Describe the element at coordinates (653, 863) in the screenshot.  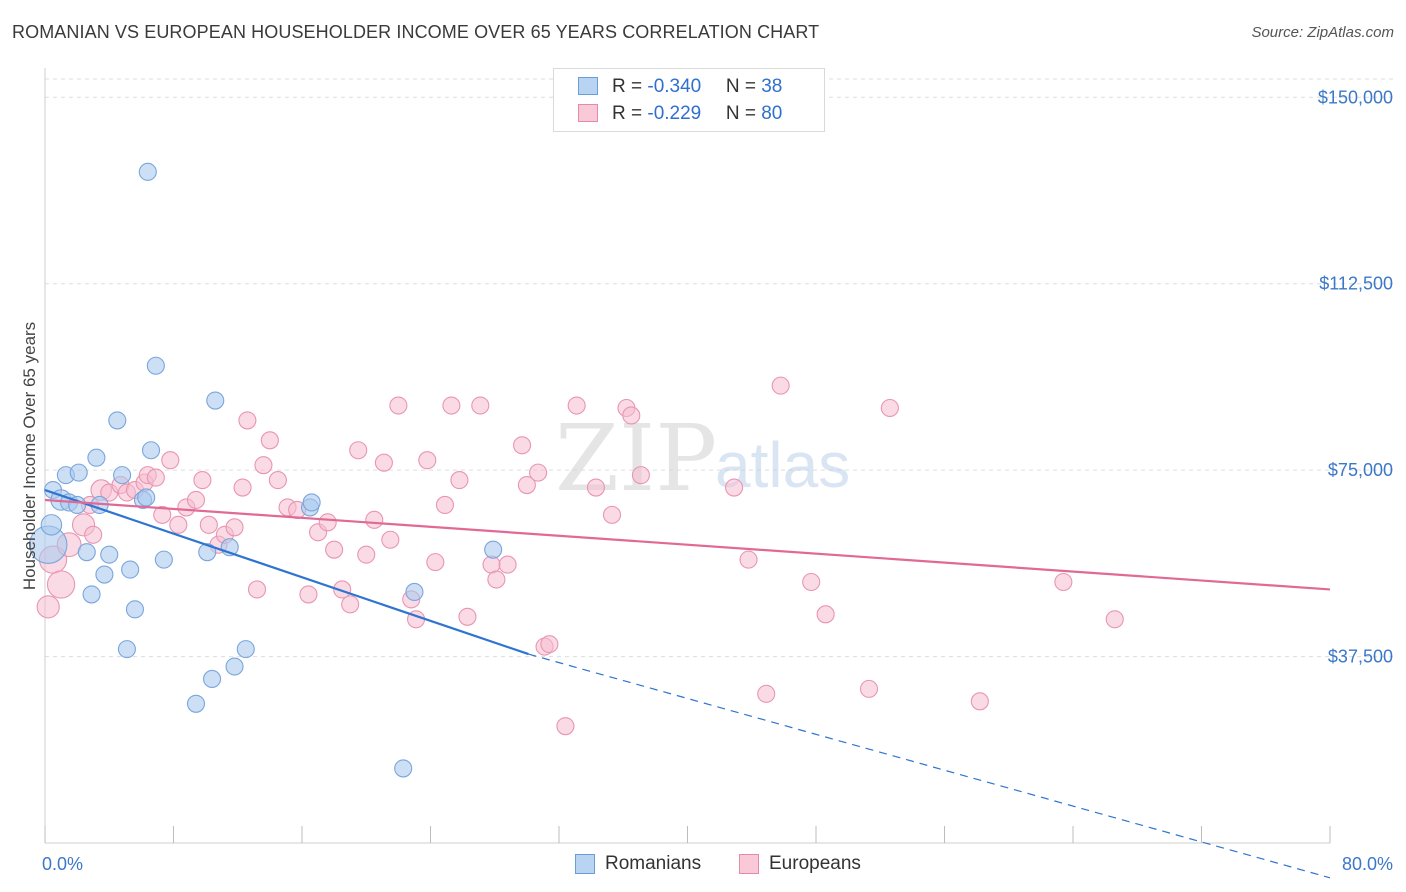
I see `legend-label-romanians: Romanians` at that location.